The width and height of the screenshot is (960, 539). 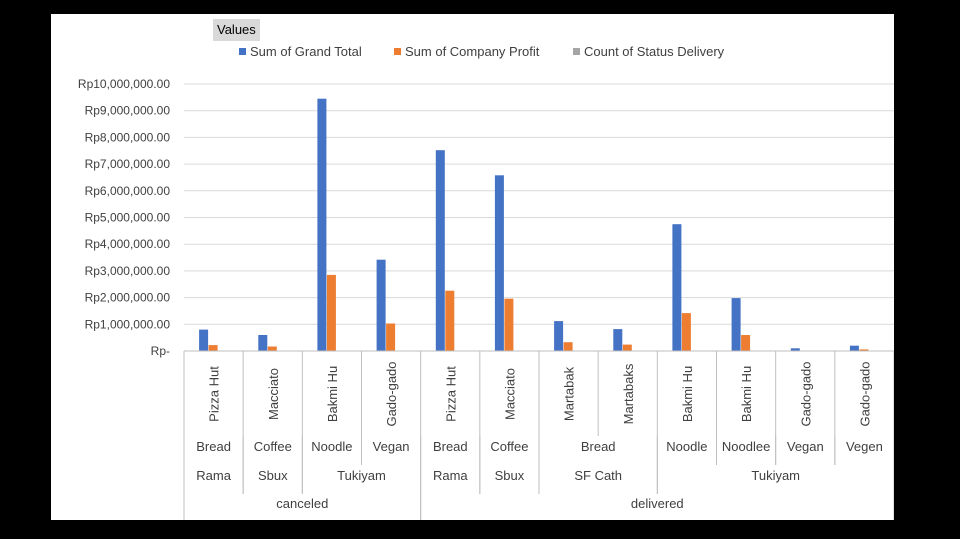 I want to click on bar-s0-c7, so click(x=618, y=340).